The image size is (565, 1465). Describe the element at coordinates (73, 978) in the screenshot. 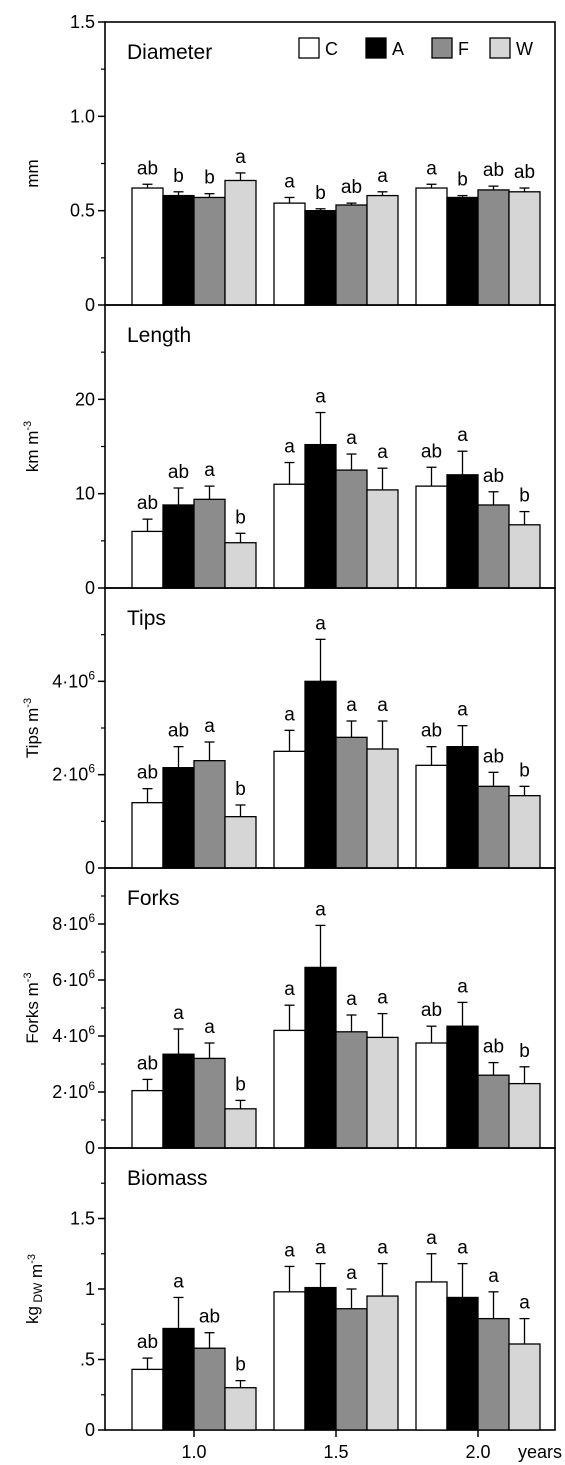

I see `y-tick-label: 6·10⁶` at that location.